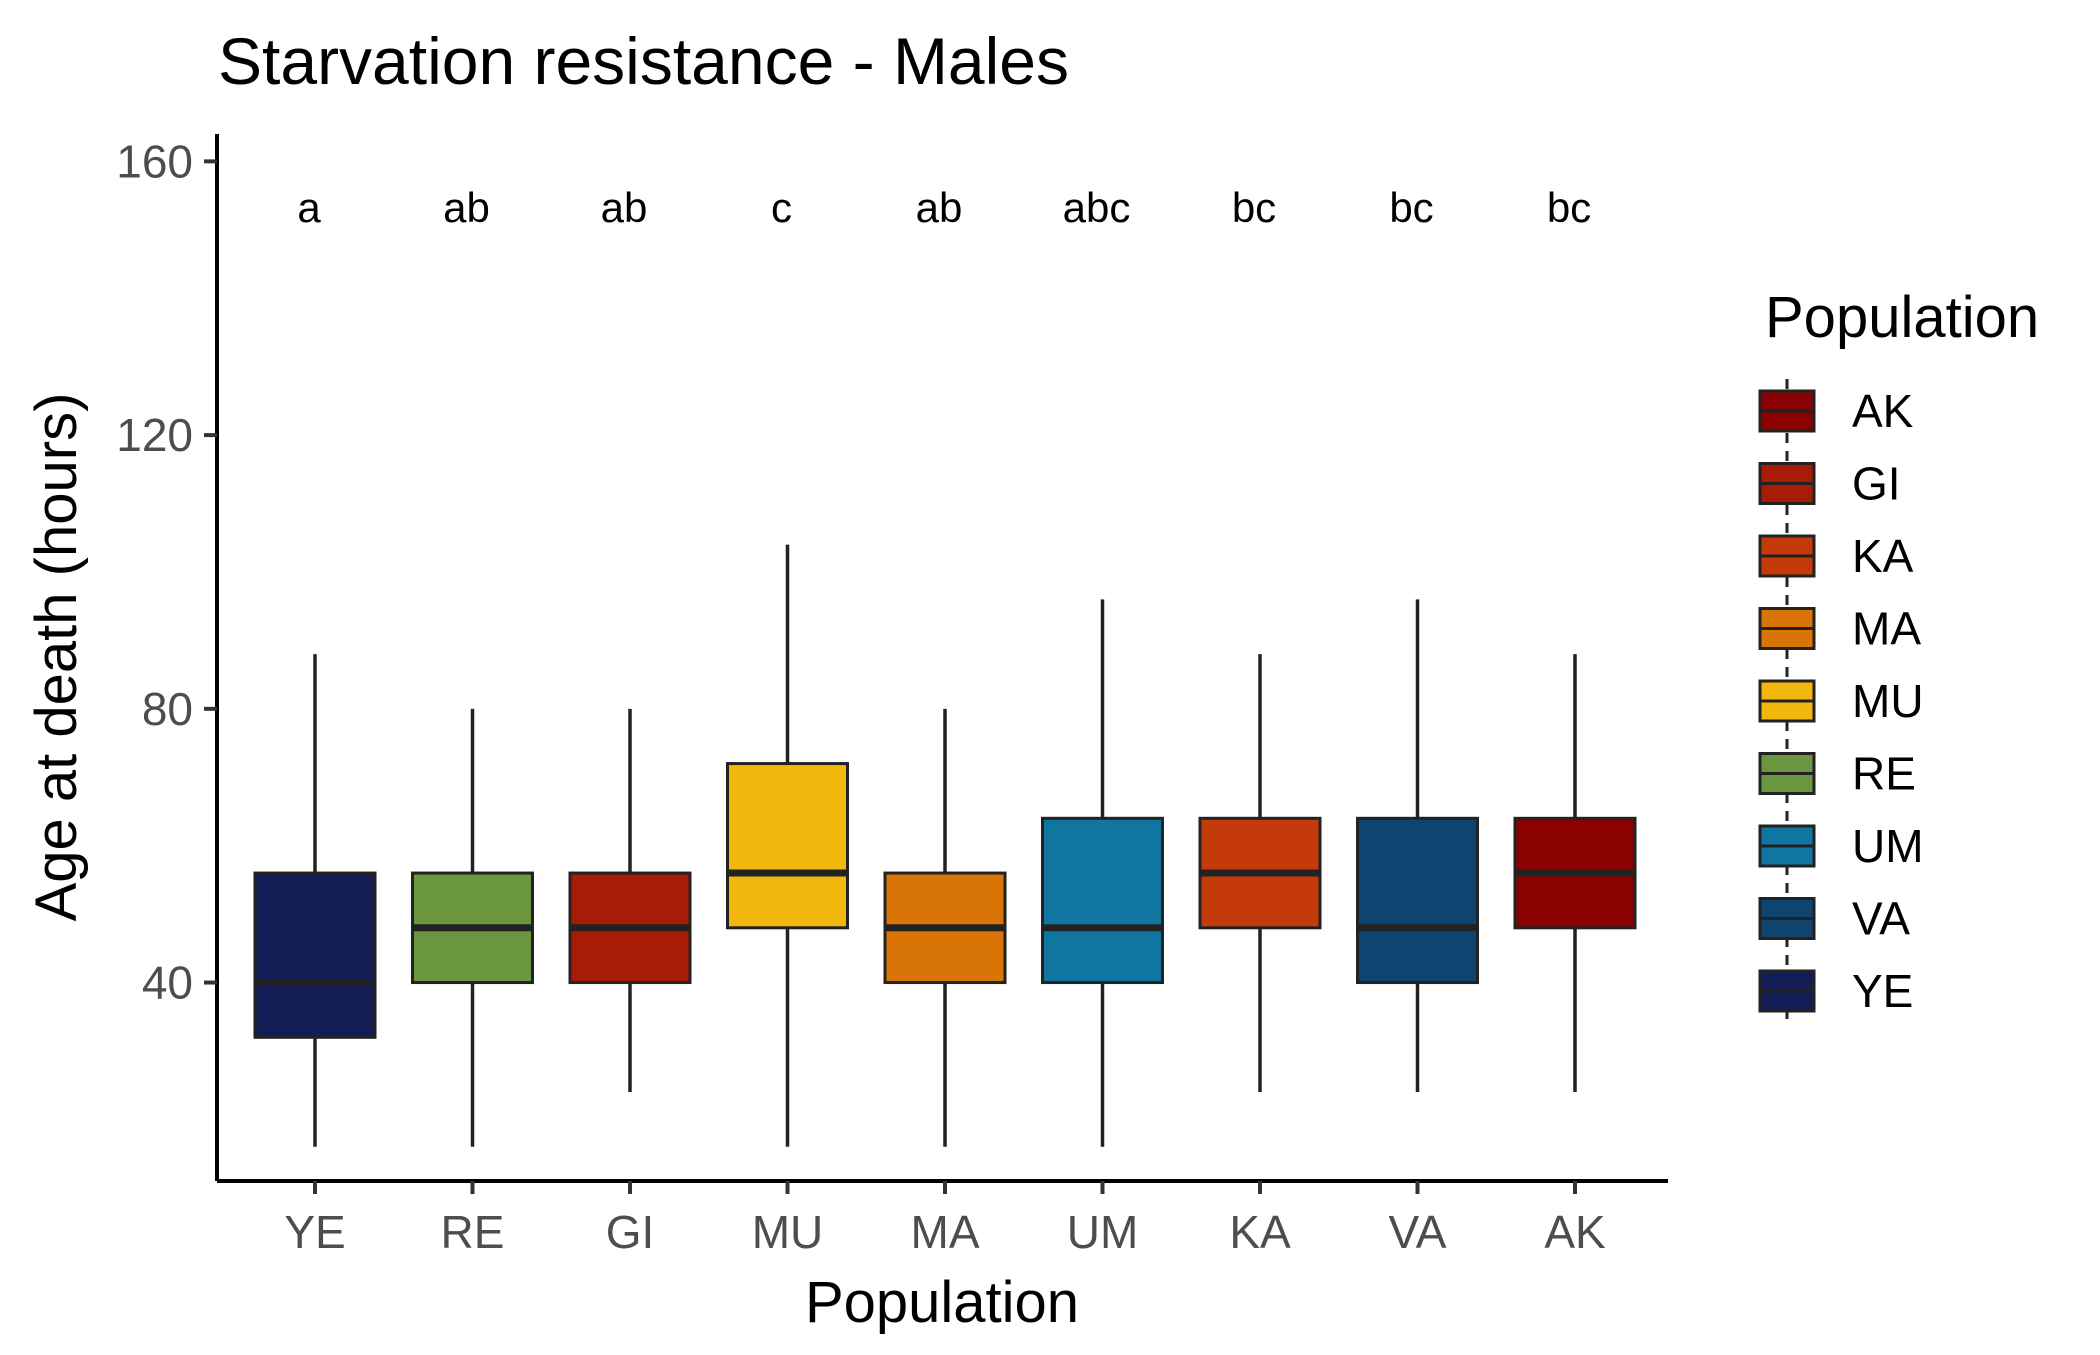 This screenshot has height=1355, width=2100. I want to click on legend: AK GI KA MA MU RE UM VA YE, so click(1841, 701).